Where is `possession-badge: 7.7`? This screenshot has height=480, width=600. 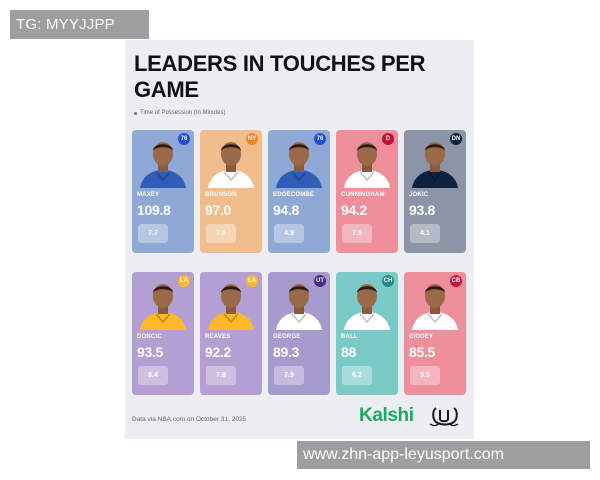 possession-badge: 7.7 is located at coordinates (153, 233).